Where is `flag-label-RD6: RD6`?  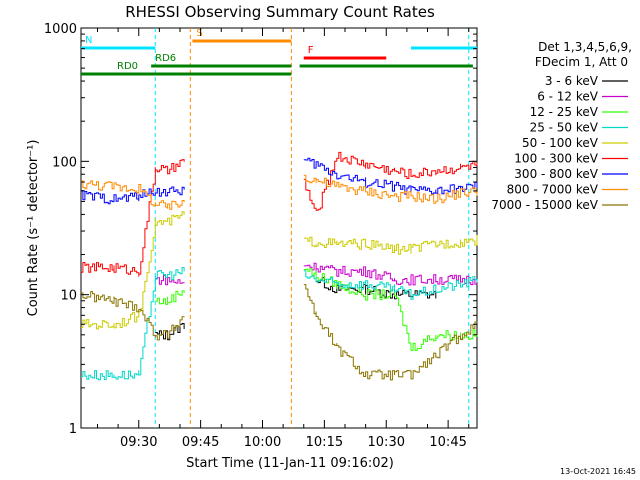 flag-label-RD6: RD6 is located at coordinates (165, 58).